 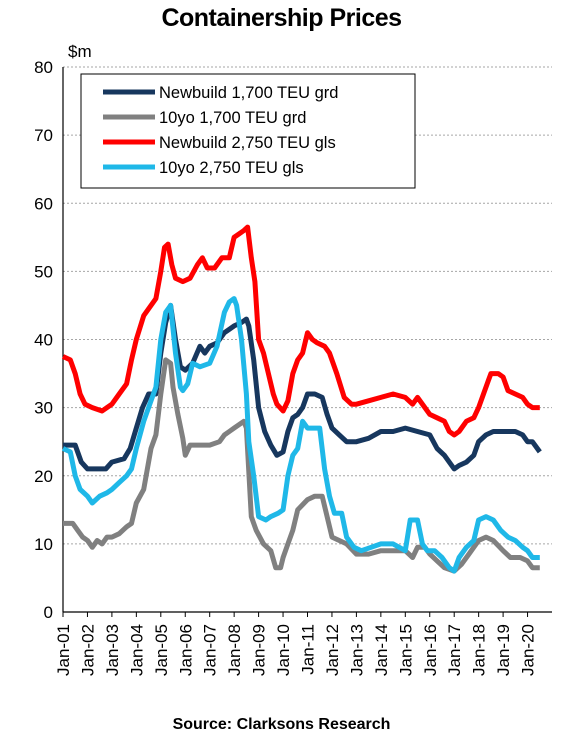 What do you see at coordinates (248, 93) in the screenshot?
I see `legend-label: Newbuild 1,700 TEU grd` at bounding box center [248, 93].